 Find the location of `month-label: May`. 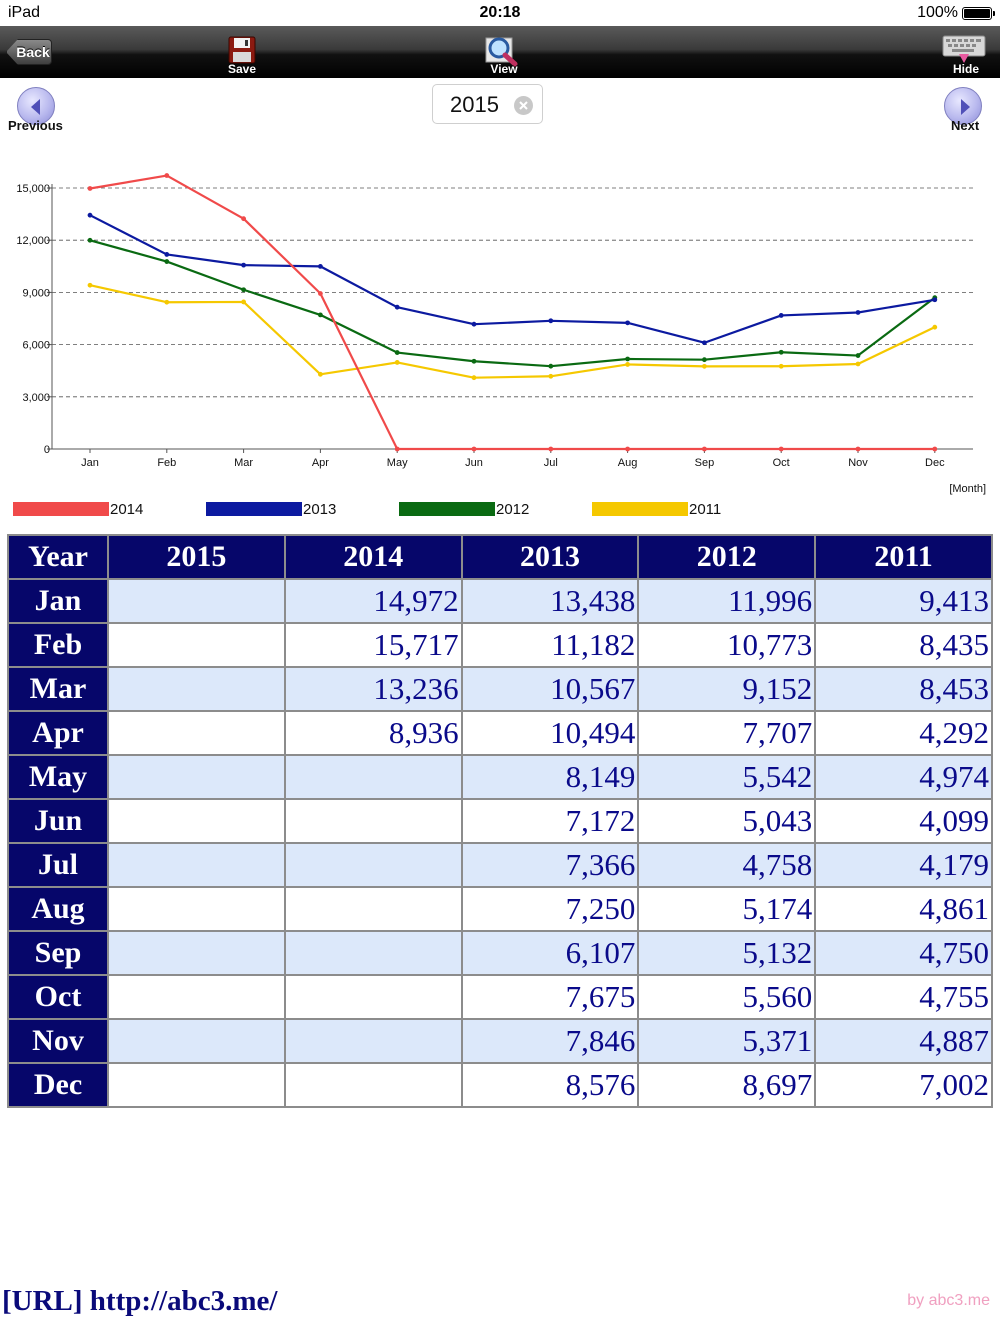

month-label: May is located at coordinates (58, 777).